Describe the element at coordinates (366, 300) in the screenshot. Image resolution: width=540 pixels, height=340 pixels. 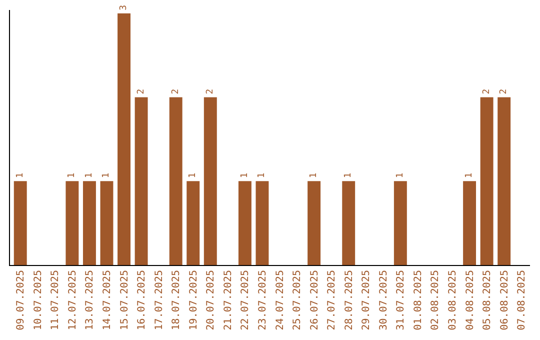
I see `x-tick-label: 29.07.2025` at that location.